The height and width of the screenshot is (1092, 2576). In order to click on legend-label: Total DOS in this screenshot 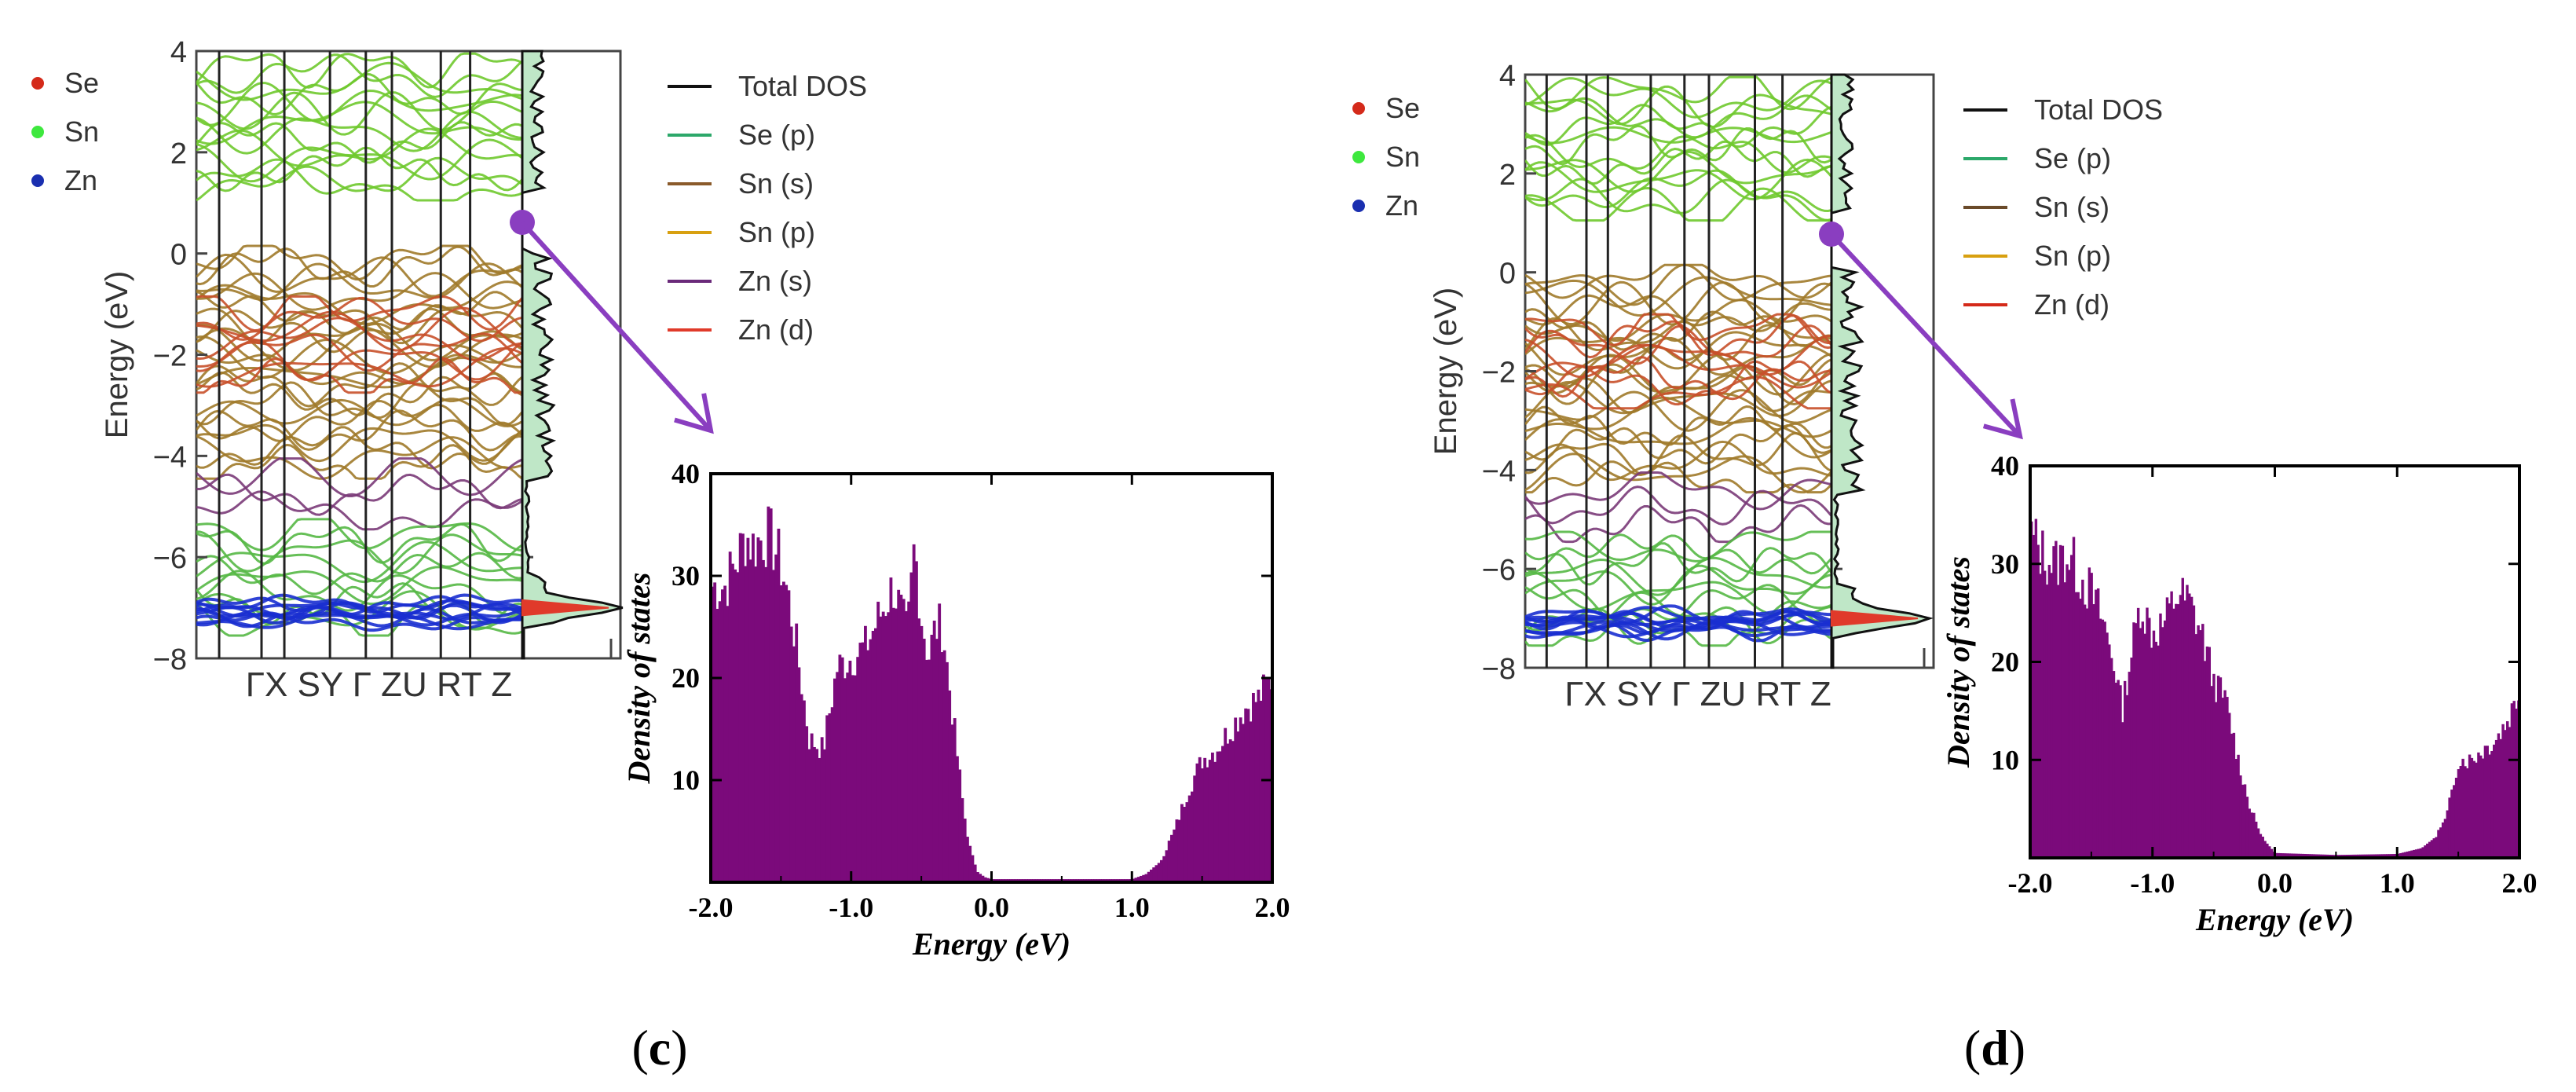, I will do `click(803, 86)`.